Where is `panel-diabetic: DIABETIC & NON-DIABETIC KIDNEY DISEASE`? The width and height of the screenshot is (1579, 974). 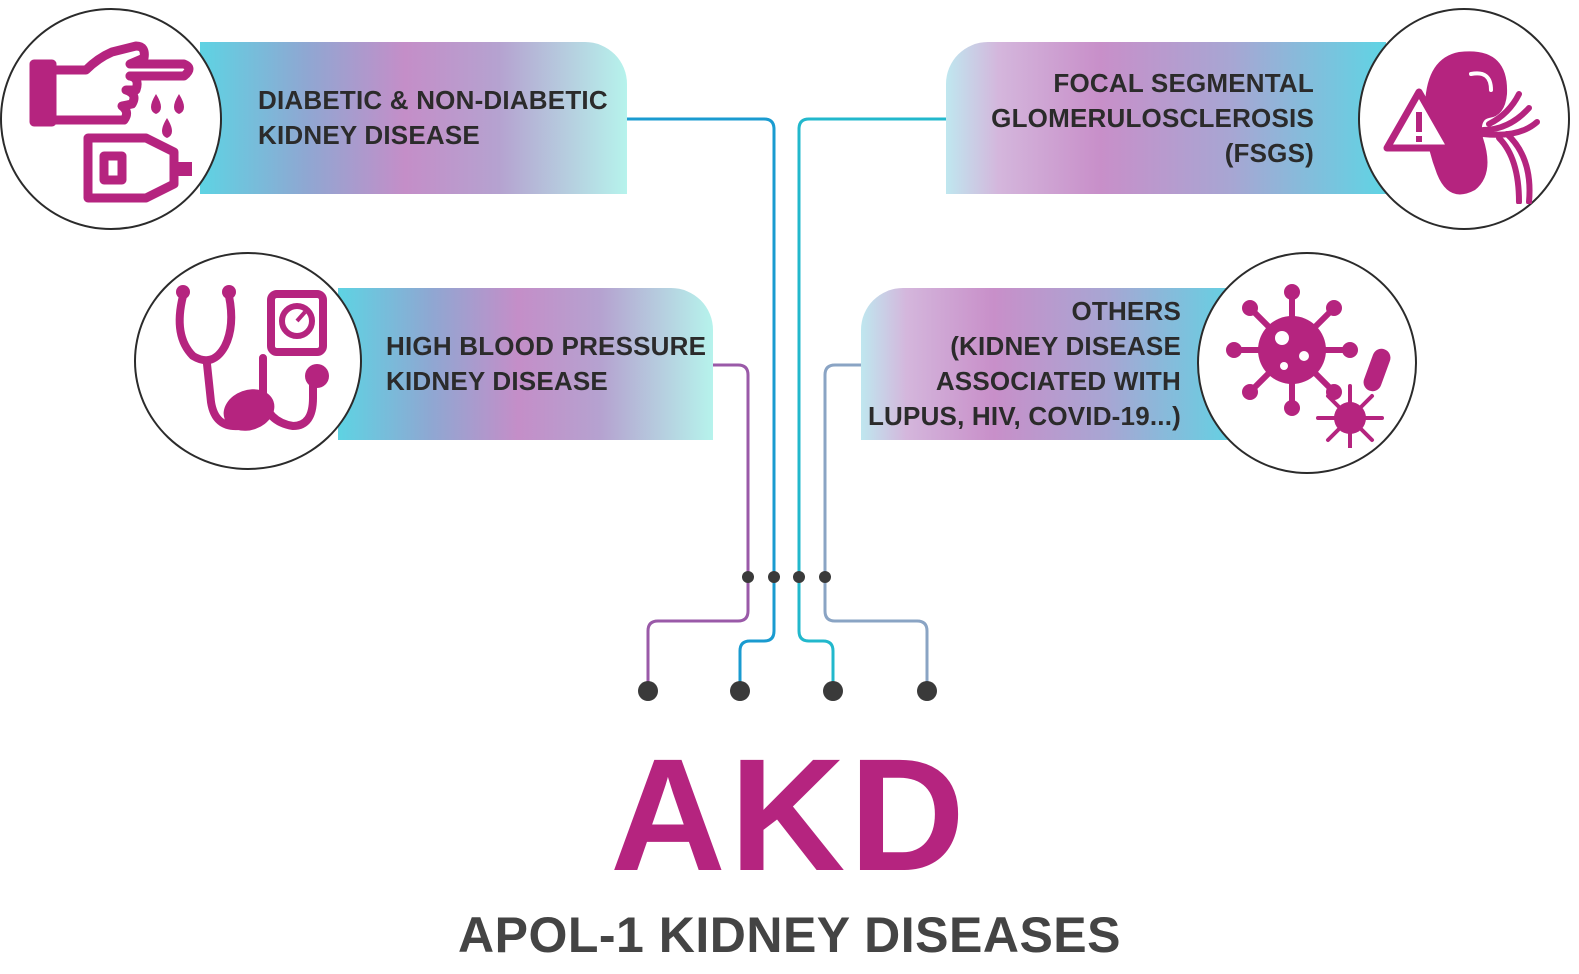 panel-diabetic: DIABETIC & NON-DIABETIC KIDNEY DISEASE is located at coordinates (413, 118).